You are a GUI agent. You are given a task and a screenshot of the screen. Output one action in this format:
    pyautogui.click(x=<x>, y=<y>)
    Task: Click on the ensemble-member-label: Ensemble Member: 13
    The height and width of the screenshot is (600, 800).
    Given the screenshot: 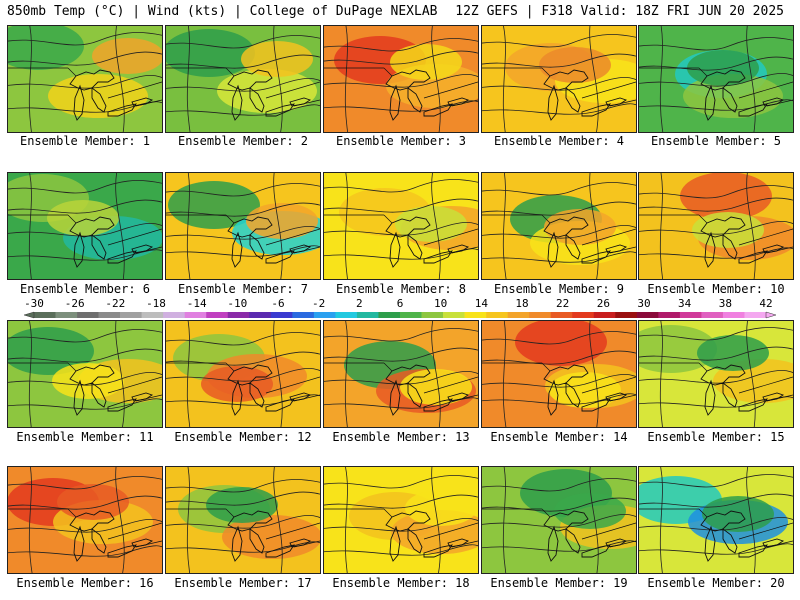 What is the action you would take?
    pyautogui.click(x=401, y=437)
    